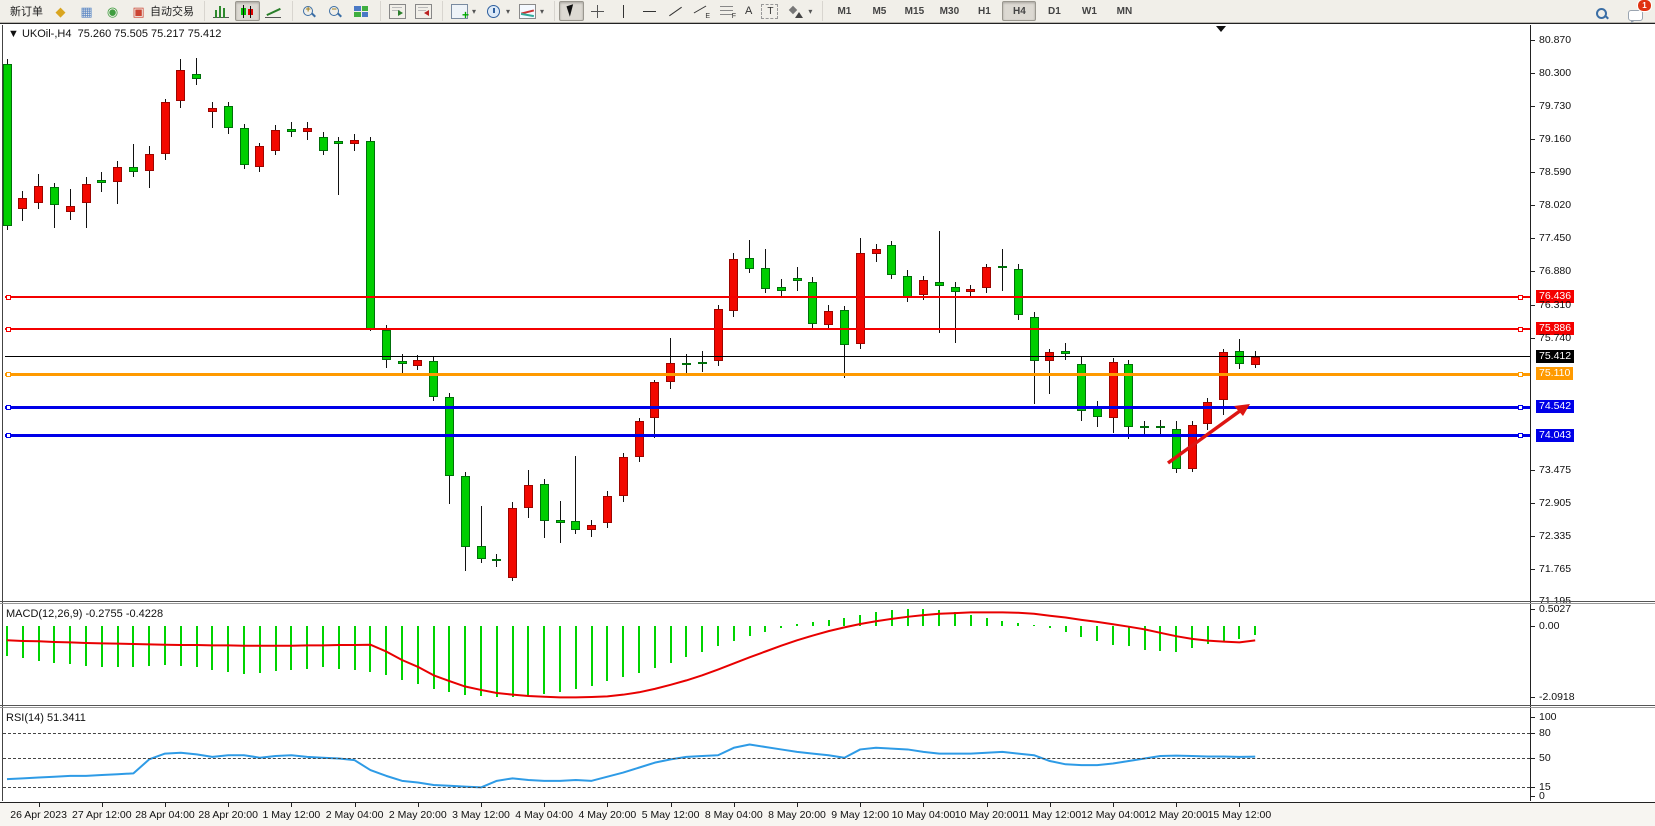 The image size is (1655, 826). Describe the element at coordinates (13, 34) in the screenshot. I see `collapse-arrow-icon: ▼` at that location.